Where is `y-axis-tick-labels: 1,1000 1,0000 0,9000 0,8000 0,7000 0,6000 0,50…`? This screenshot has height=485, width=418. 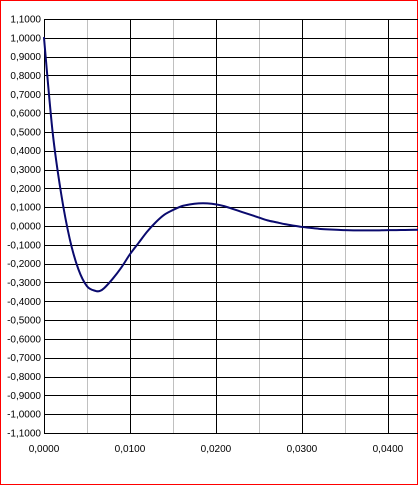
y-axis-tick-labels: 1,1000 1,0000 0,9000 0,8000 0,7000 0,6000 0,50… is located at coordinates (24, 227).